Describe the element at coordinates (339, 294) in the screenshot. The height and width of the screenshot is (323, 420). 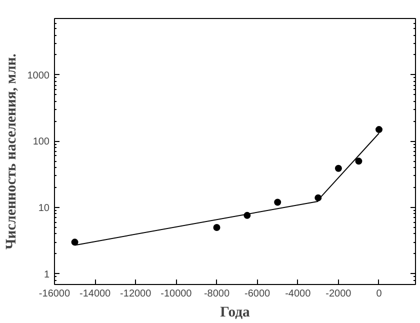
I see `x-tick-label: -2000` at that location.